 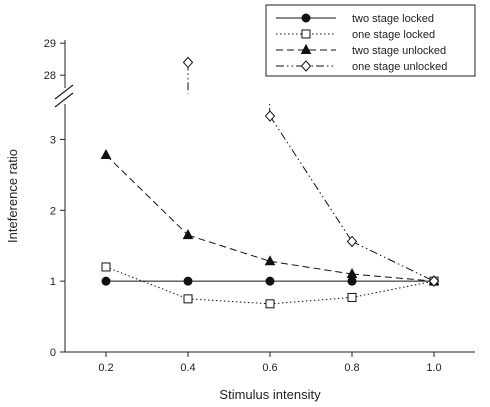 I want to click on y-ticks: 0 1 2 3 28 29, so click(x=54, y=198).